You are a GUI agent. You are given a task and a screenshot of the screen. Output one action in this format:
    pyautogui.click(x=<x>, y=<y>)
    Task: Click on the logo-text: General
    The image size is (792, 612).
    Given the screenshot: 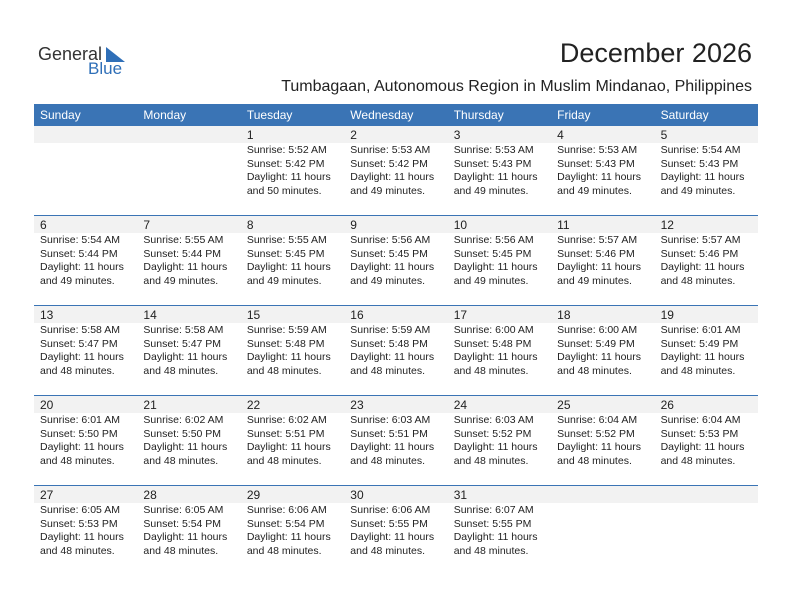 What is the action you would take?
    pyautogui.click(x=70, y=54)
    